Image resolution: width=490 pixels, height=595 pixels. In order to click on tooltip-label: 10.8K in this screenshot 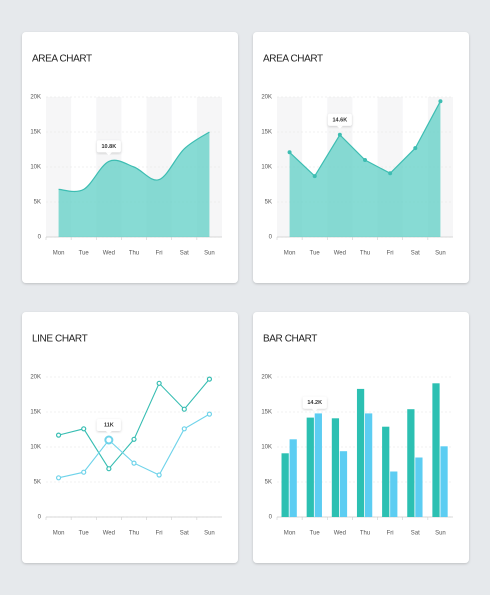, I will do `click(109, 147)`.